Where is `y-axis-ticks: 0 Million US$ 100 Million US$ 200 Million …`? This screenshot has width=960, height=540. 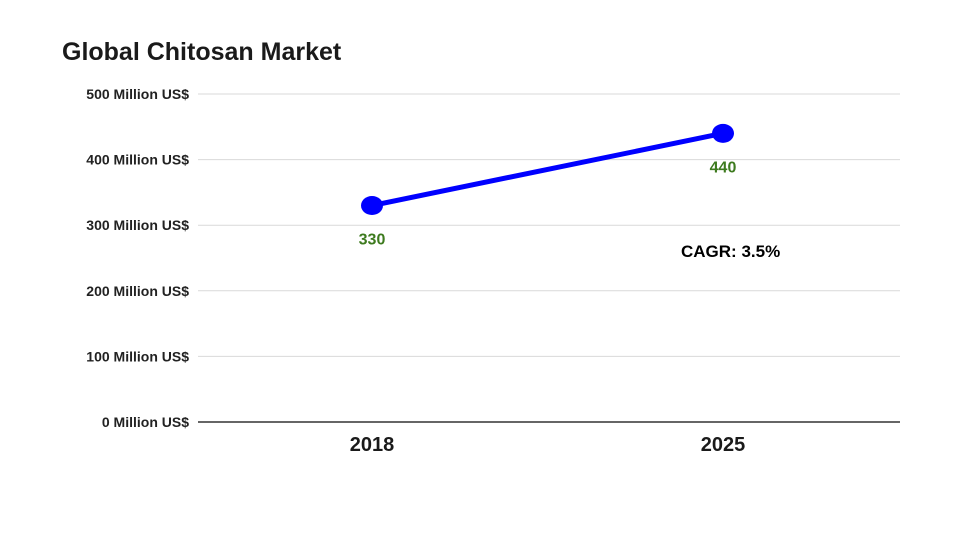
y-axis-ticks: 0 Million US$ 100 Million US$ 200 Million … is located at coordinates (137, 258).